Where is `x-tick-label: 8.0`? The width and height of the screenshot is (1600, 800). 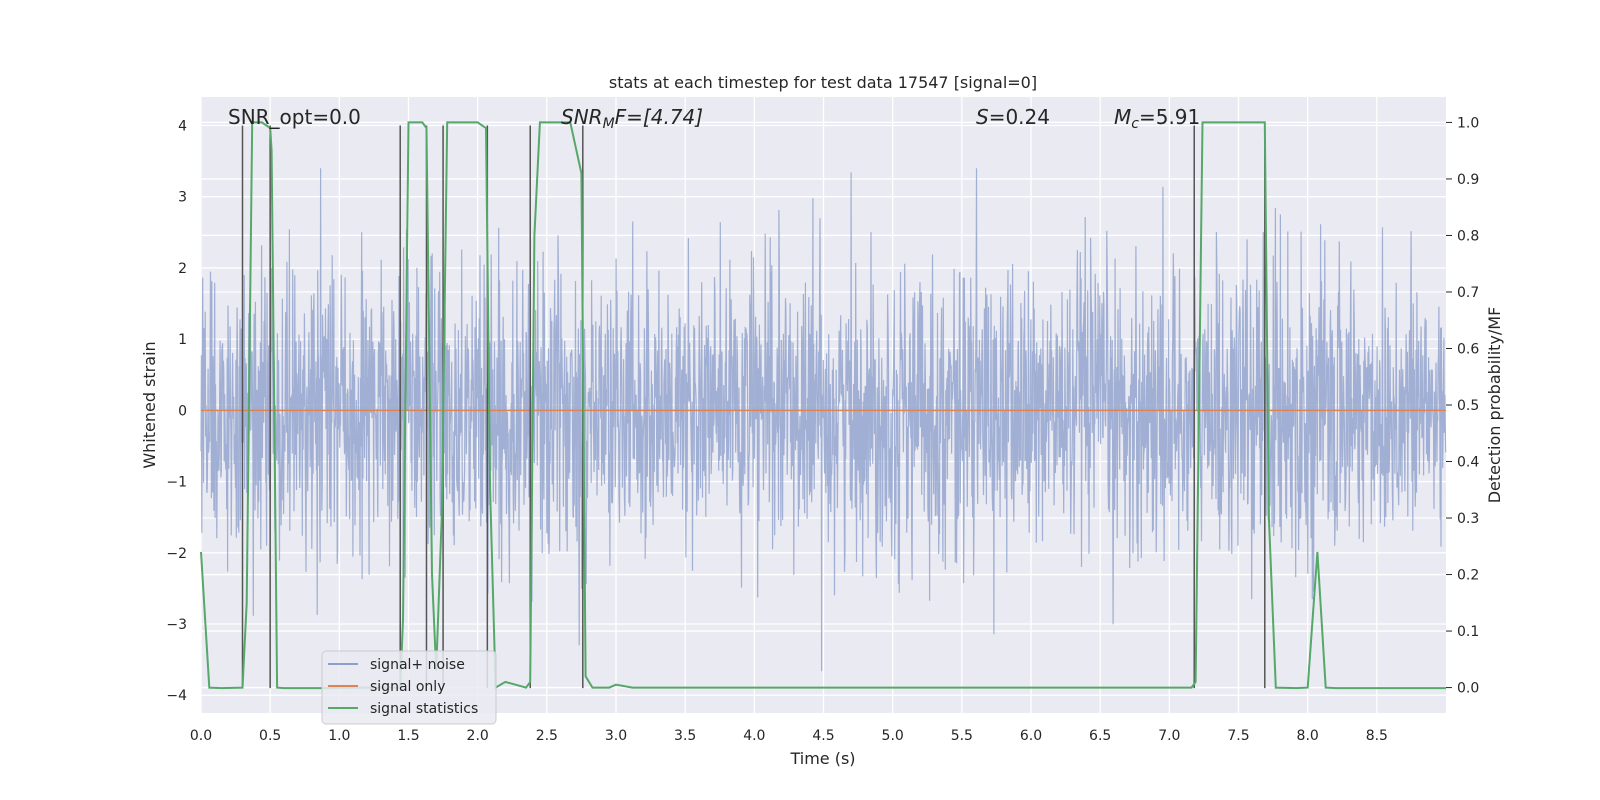
x-tick-label: 8.0 is located at coordinates (1308, 736).